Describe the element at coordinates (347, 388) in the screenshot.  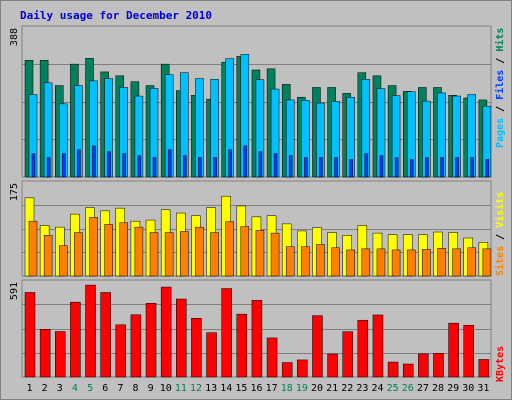
I see `x-tick-day-22: 22` at that location.